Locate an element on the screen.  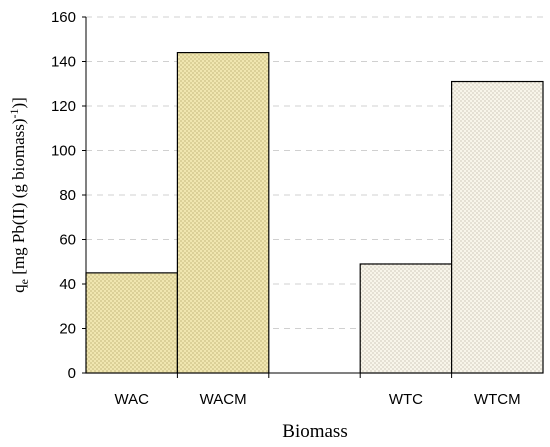
y-tick-label-0: 0 is located at coordinates (72, 373).